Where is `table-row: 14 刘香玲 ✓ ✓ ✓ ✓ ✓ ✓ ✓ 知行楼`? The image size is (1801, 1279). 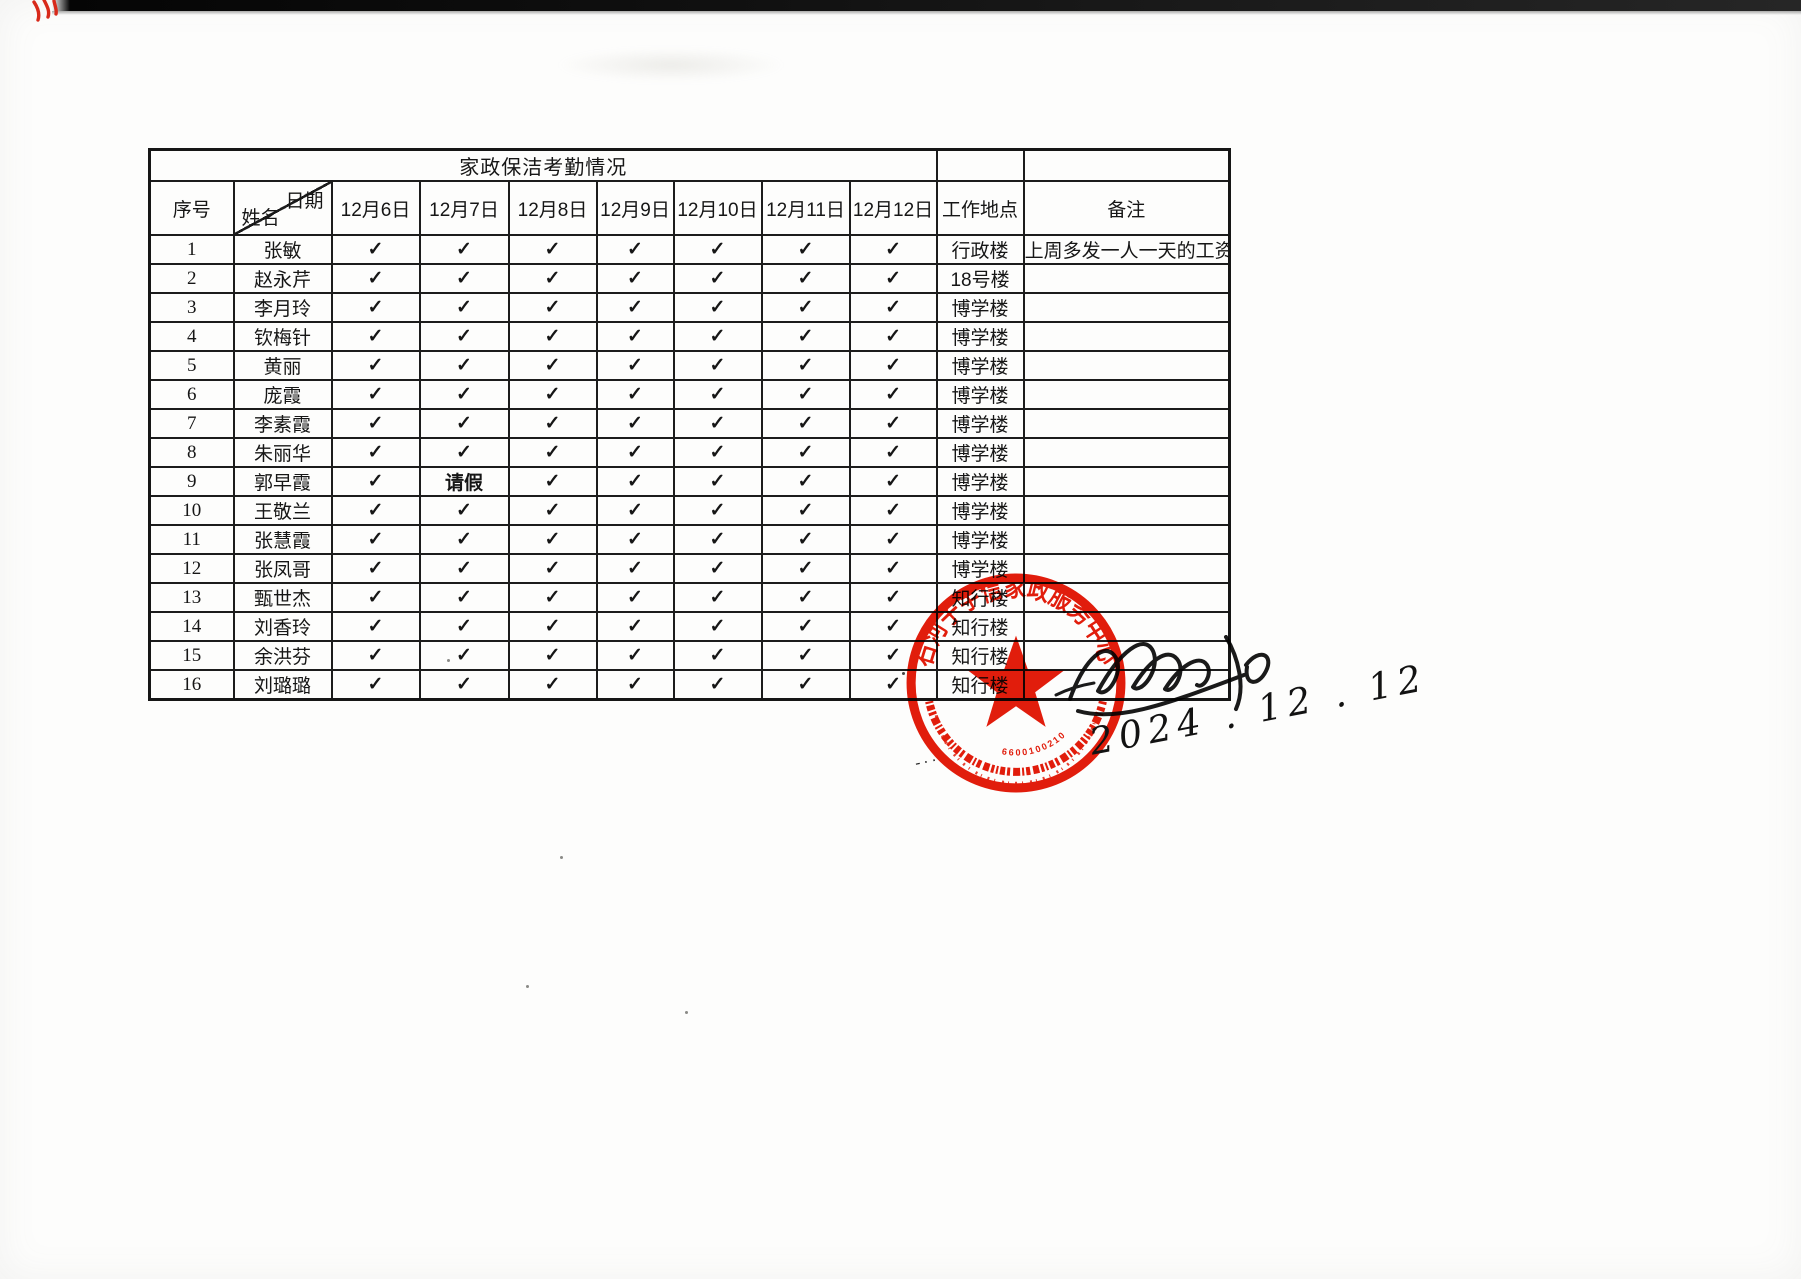
table-row: 14 刘香玲 ✓ ✓ ✓ ✓ ✓ ✓ ✓ 知行楼 is located at coordinates (689, 626).